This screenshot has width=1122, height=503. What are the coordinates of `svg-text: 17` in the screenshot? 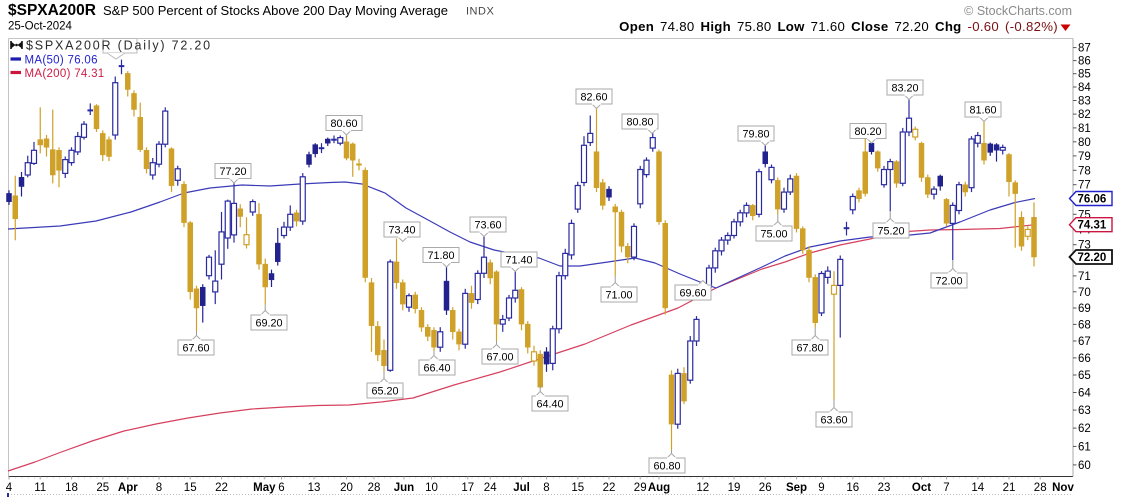 It's located at (467, 488).